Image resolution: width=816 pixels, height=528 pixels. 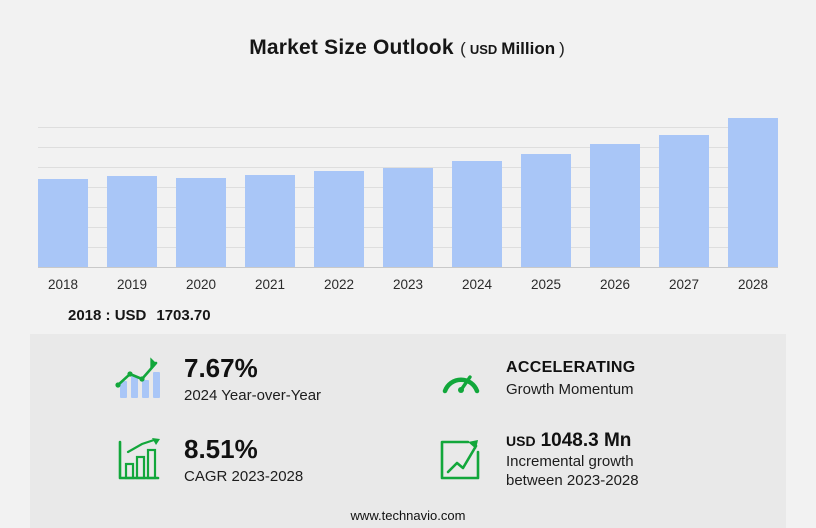 I want to click on x-tick-2026: 2026, so click(x=615, y=284).